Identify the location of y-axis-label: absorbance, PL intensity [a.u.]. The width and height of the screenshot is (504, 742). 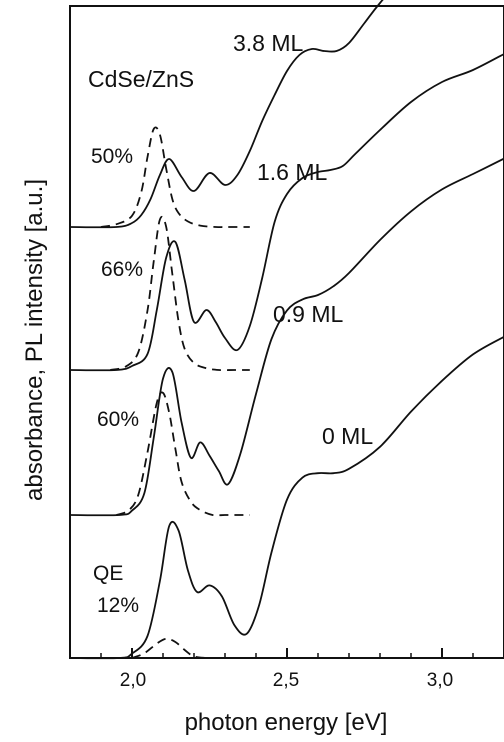
(34, 340).